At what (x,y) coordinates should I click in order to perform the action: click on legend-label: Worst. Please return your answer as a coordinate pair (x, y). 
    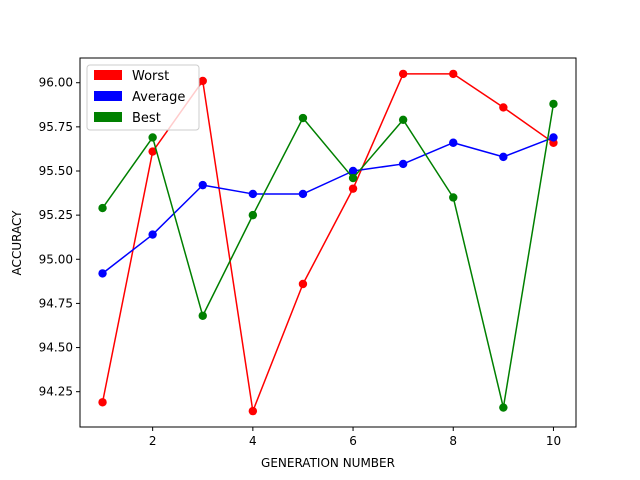
    Looking at the image, I should click on (150, 76).